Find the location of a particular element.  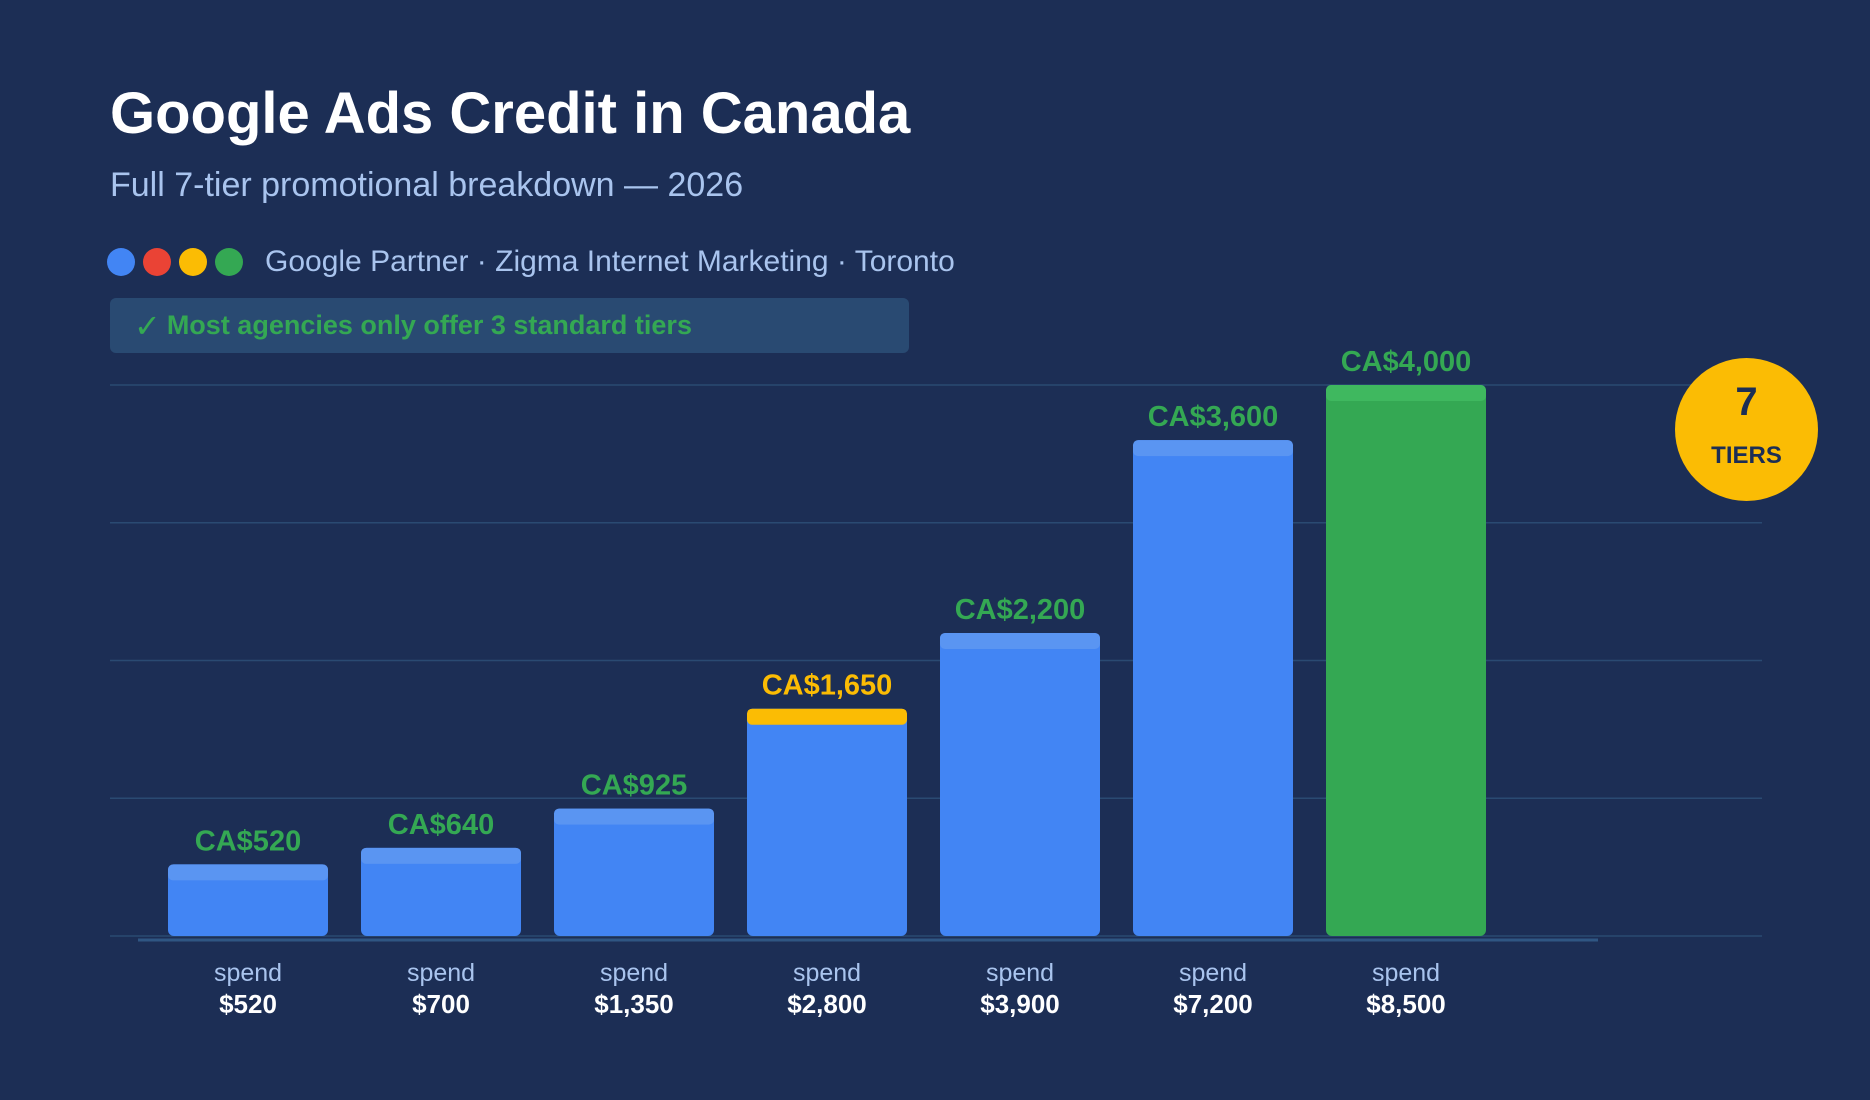

brand-dot-yellow is located at coordinates (193, 262).